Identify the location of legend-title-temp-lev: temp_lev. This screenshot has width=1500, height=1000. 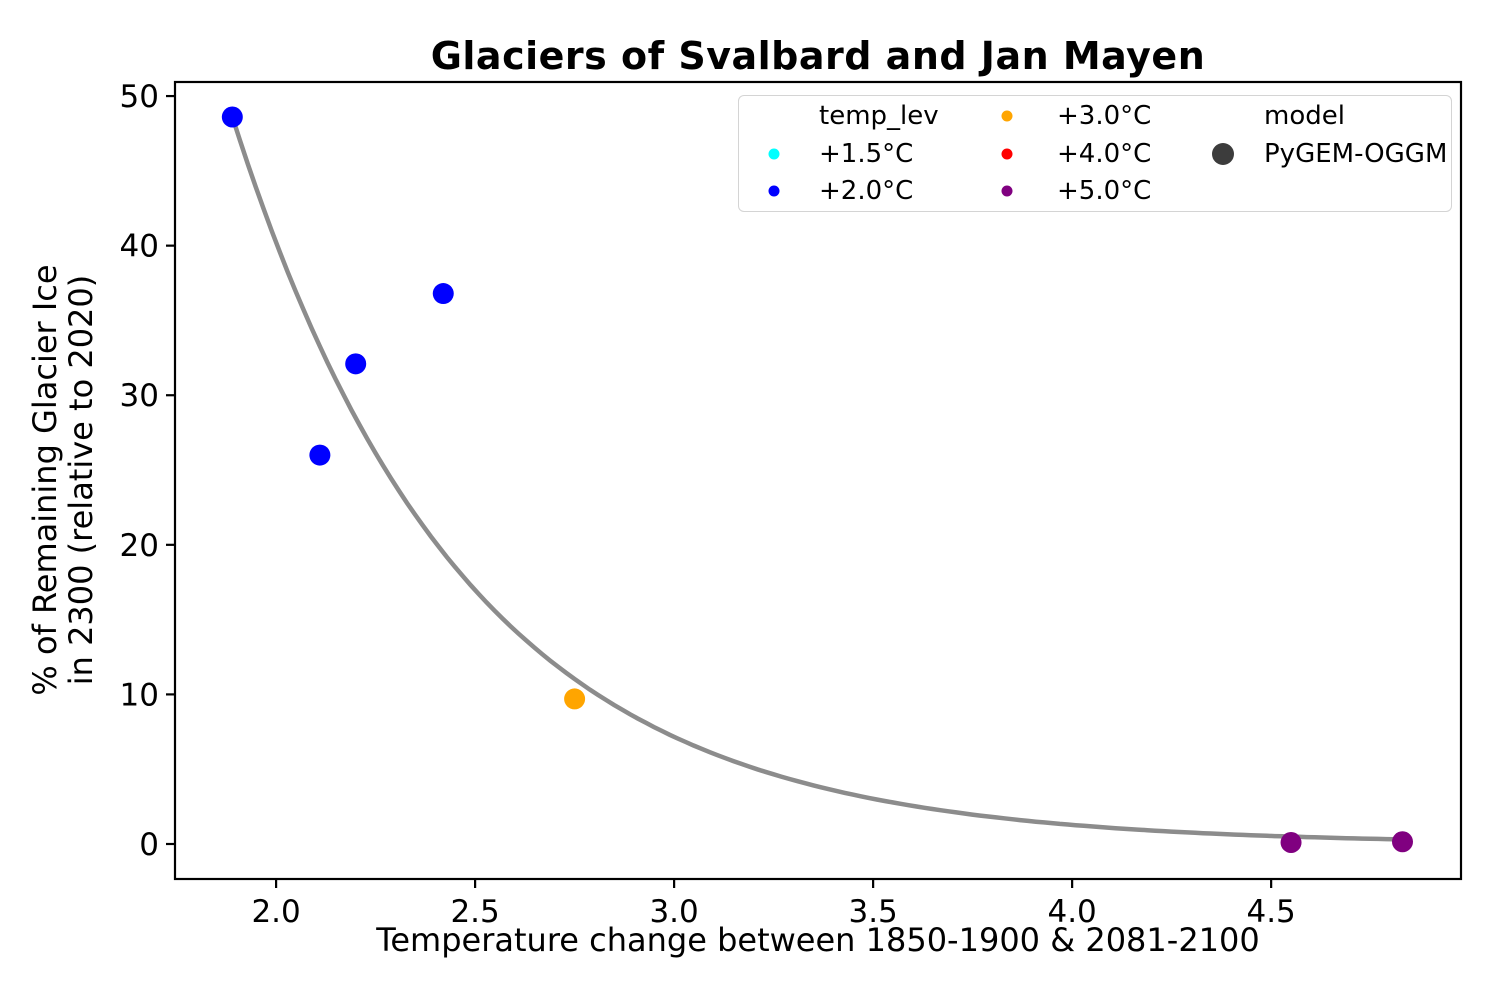
(879, 116).